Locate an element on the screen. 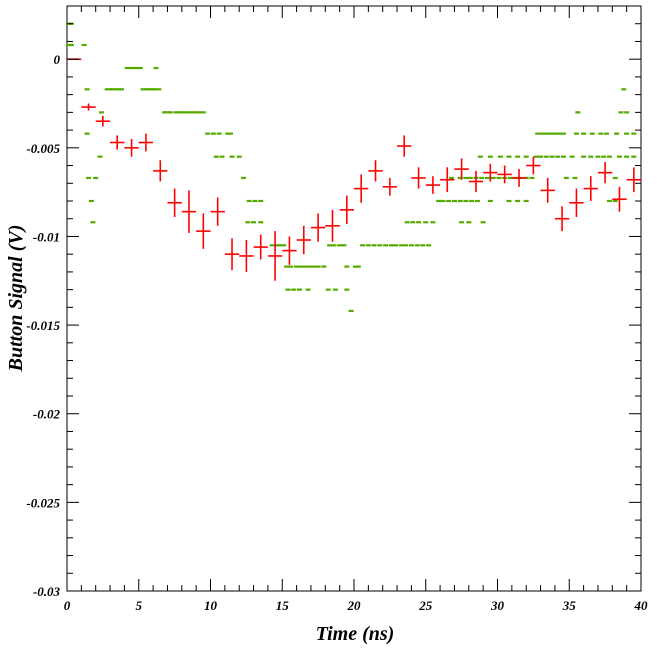 Image resolution: width=657 pixels, height=649 pixels. x-tick-label: 35 is located at coordinates (569, 605).